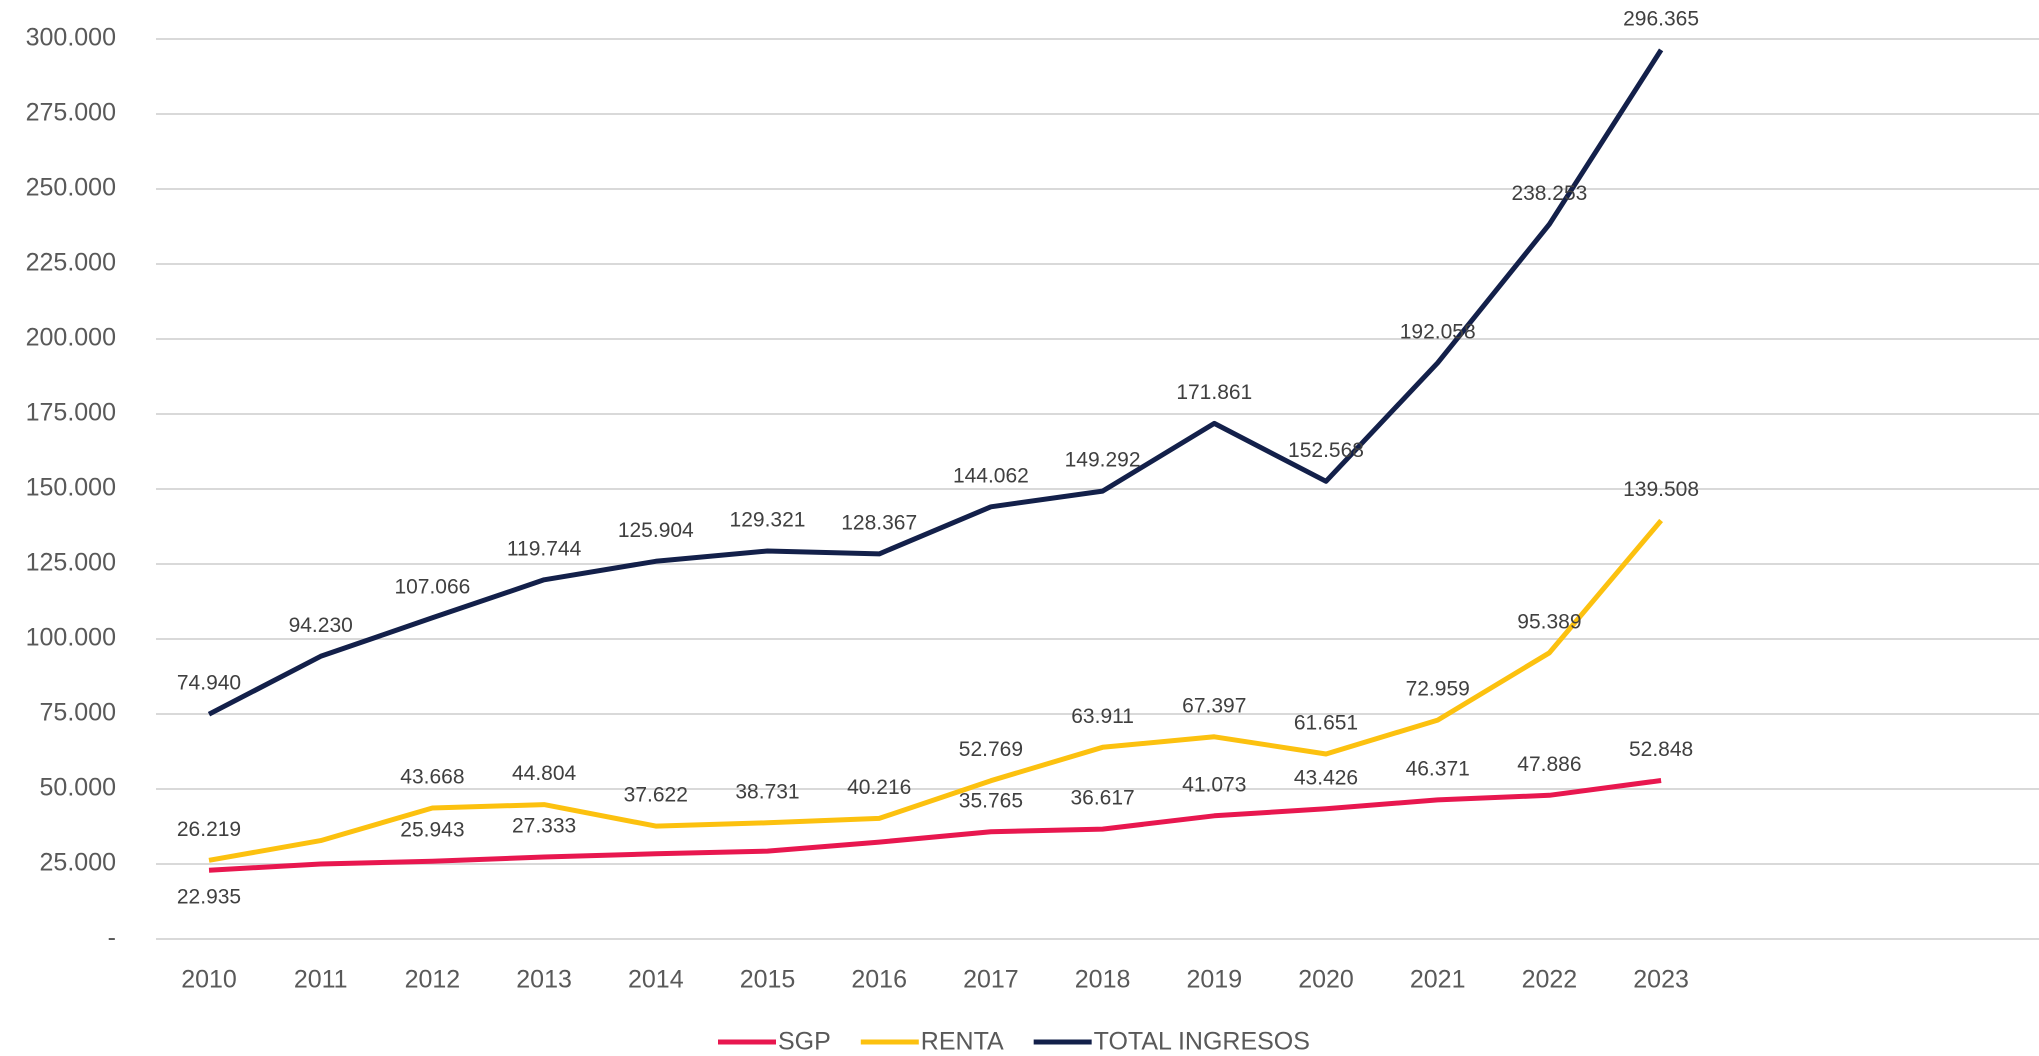  What do you see at coordinates (1102, 716) in the screenshot?
I see `data-label: 63.911` at bounding box center [1102, 716].